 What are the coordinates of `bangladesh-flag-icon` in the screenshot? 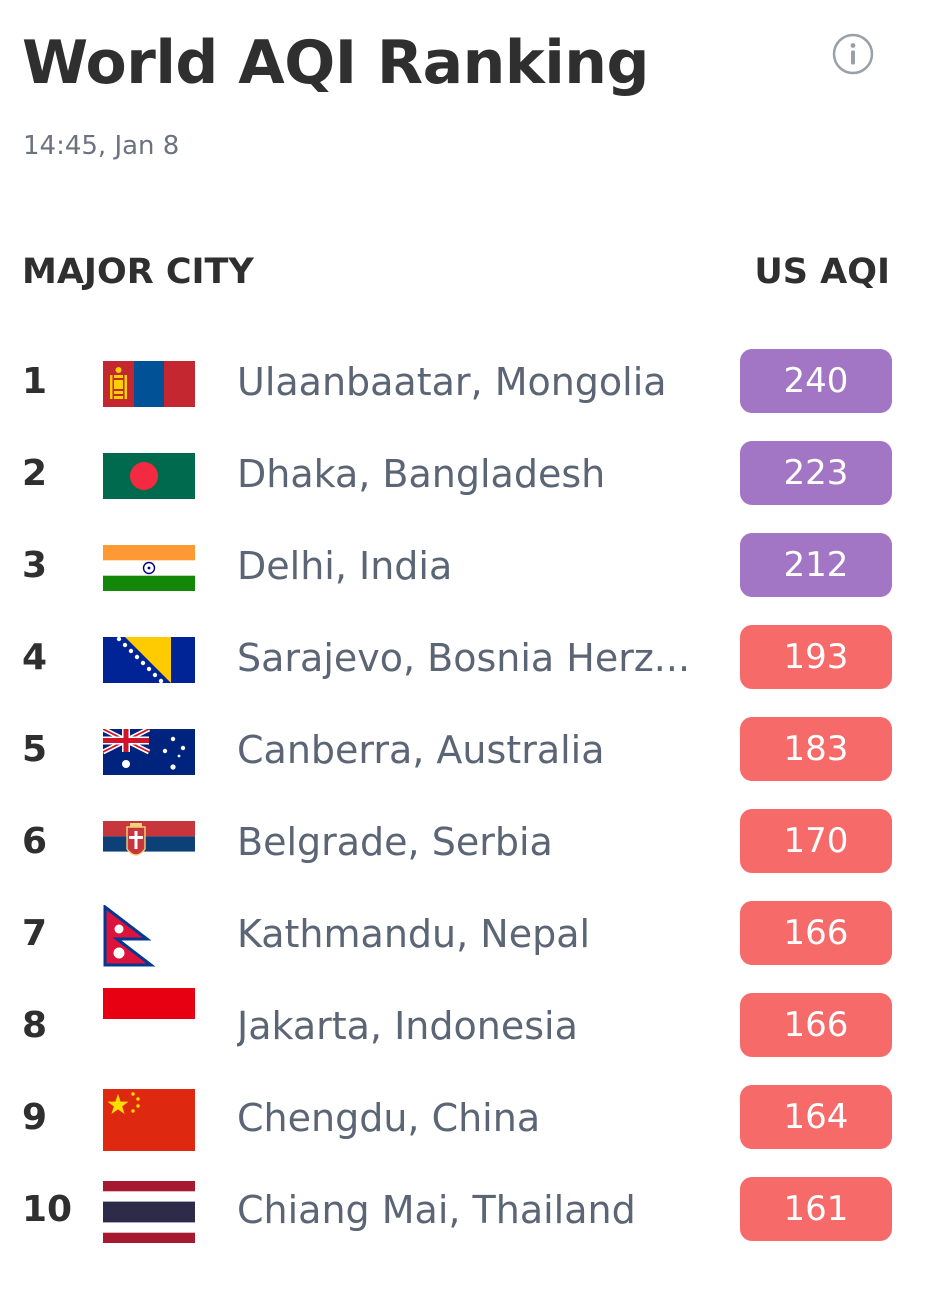 It's located at (149, 476).